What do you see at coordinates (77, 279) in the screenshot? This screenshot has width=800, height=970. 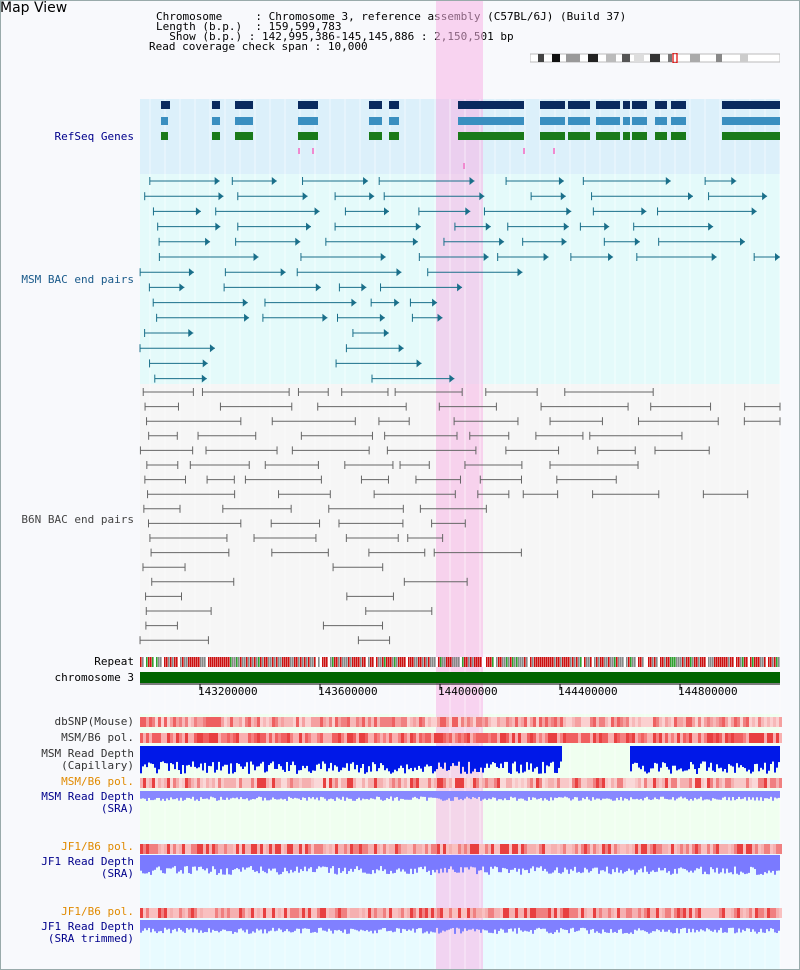 I see `track-label-msm-bac: MSM BAC end pairs` at bounding box center [77, 279].